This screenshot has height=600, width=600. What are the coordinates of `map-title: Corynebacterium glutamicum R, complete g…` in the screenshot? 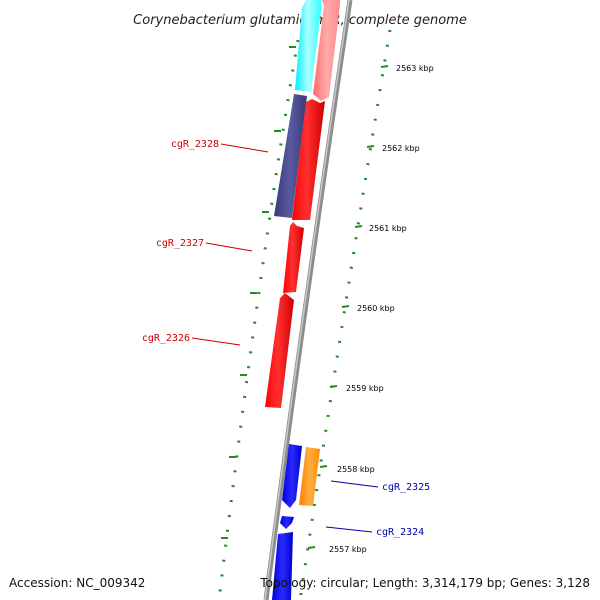 It's located at (300, 20).